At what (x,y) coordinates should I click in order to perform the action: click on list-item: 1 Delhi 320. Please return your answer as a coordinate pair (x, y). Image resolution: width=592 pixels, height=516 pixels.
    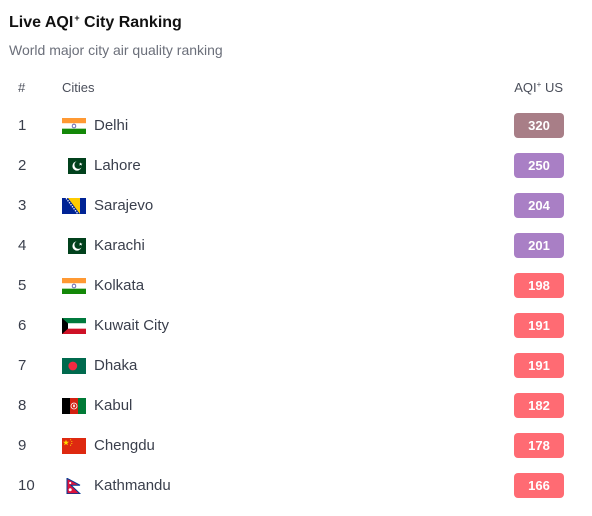
    Looking at the image, I should click on (296, 126).